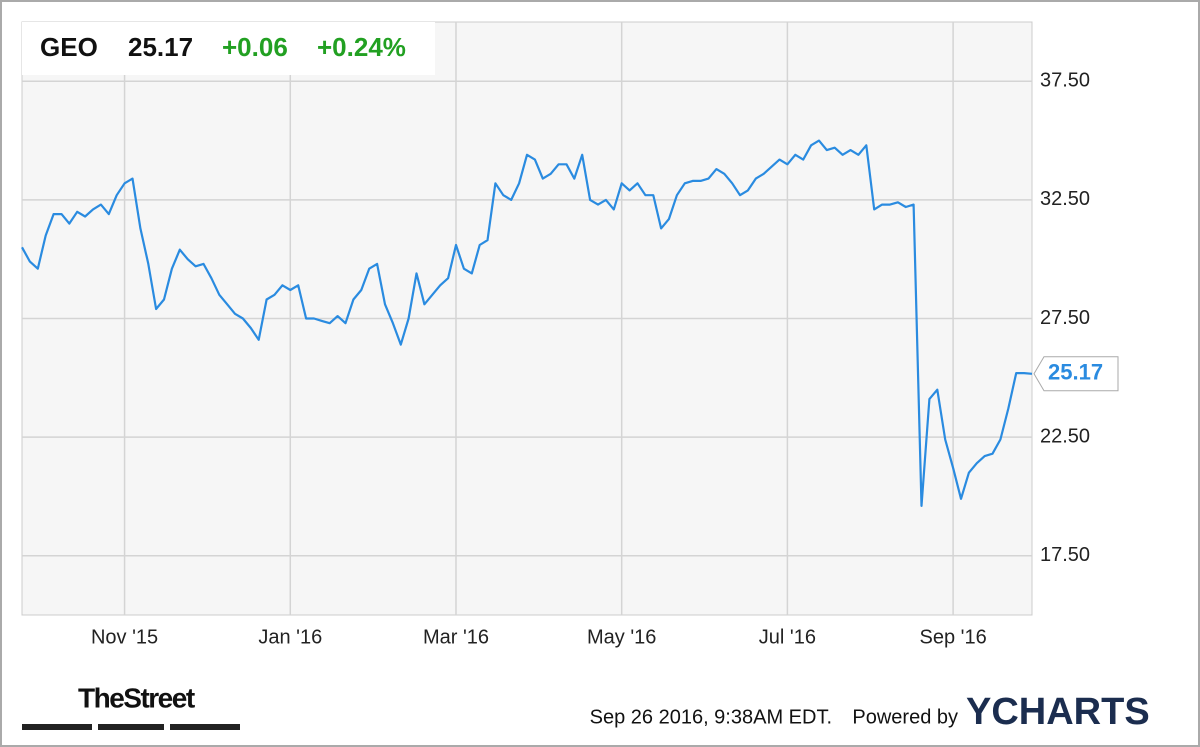 The height and width of the screenshot is (747, 1200). What do you see at coordinates (1065, 81) in the screenshot?
I see `y-tick-label: 37.50` at bounding box center [1065, 81].